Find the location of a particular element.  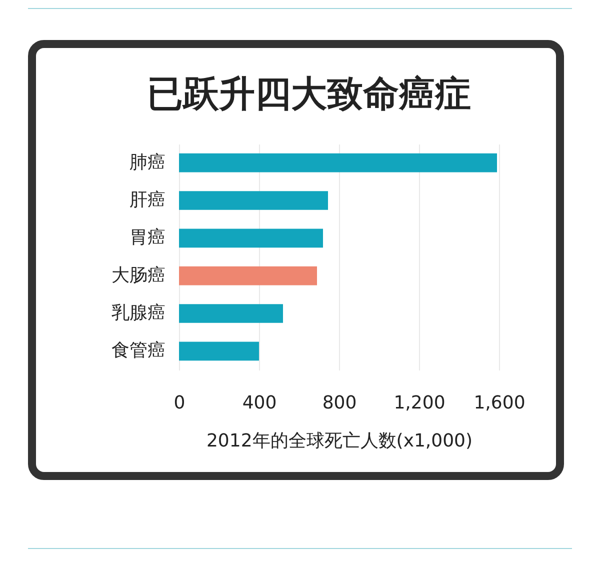

x-axis-title: 2012年的全球死亡人数(x1,000) is located at coordinates (339, 441).